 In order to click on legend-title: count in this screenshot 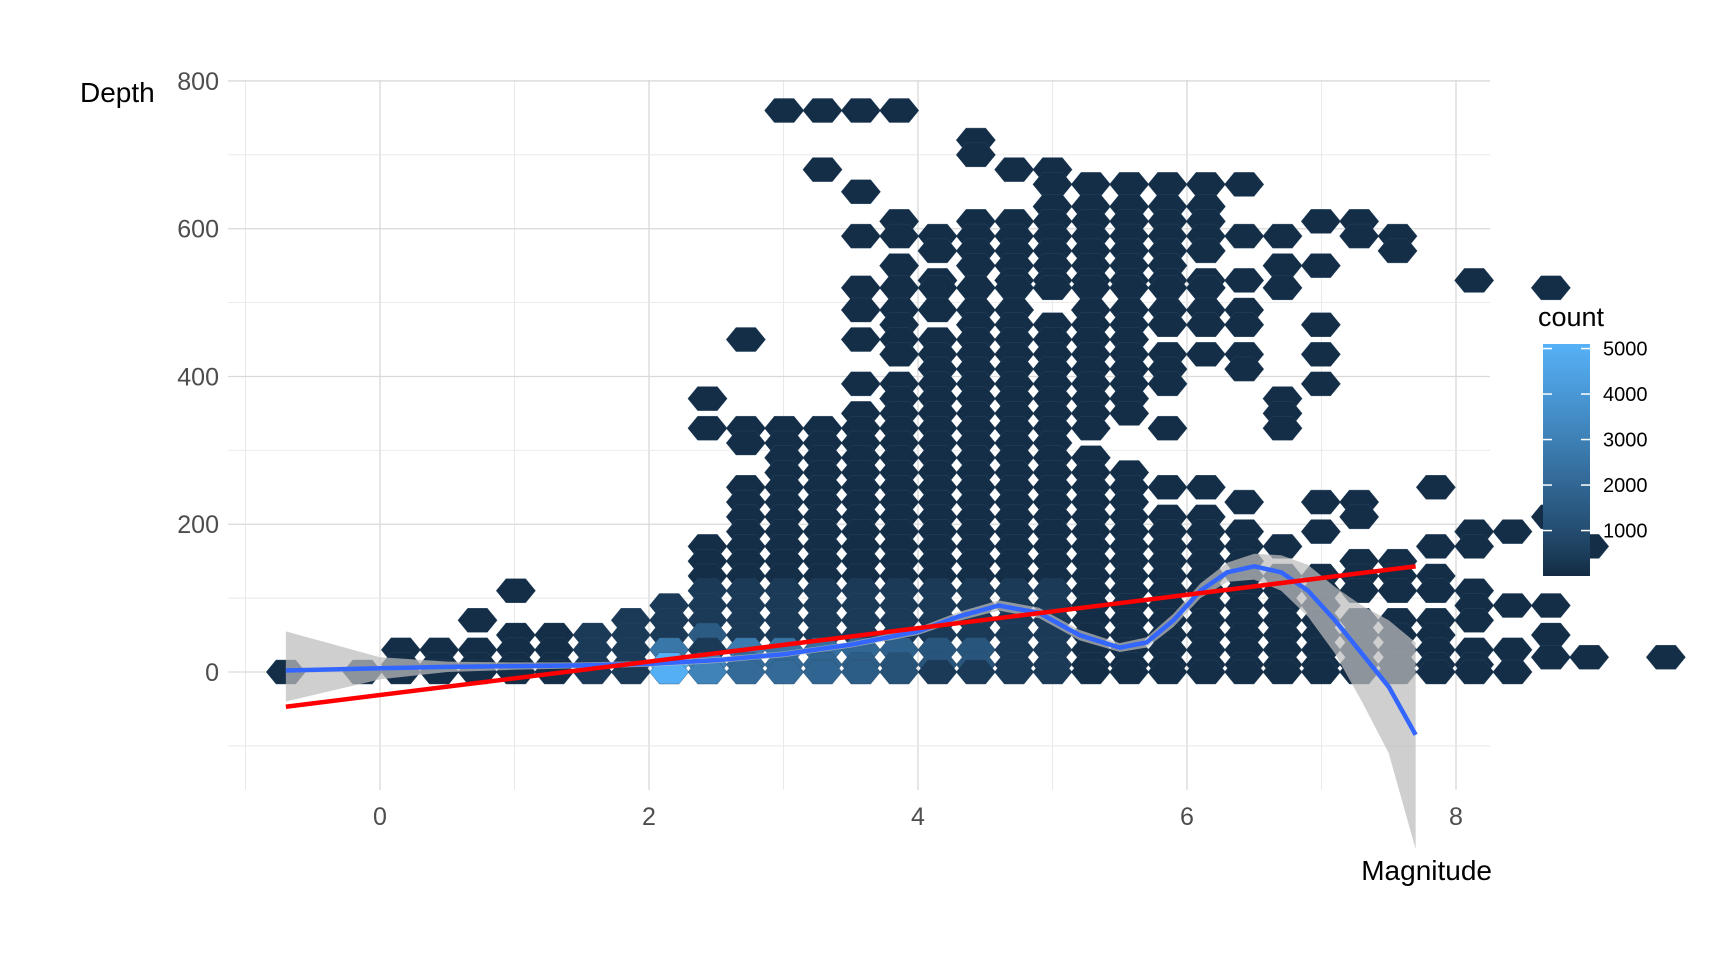, I will do `click(1571, 317)`.